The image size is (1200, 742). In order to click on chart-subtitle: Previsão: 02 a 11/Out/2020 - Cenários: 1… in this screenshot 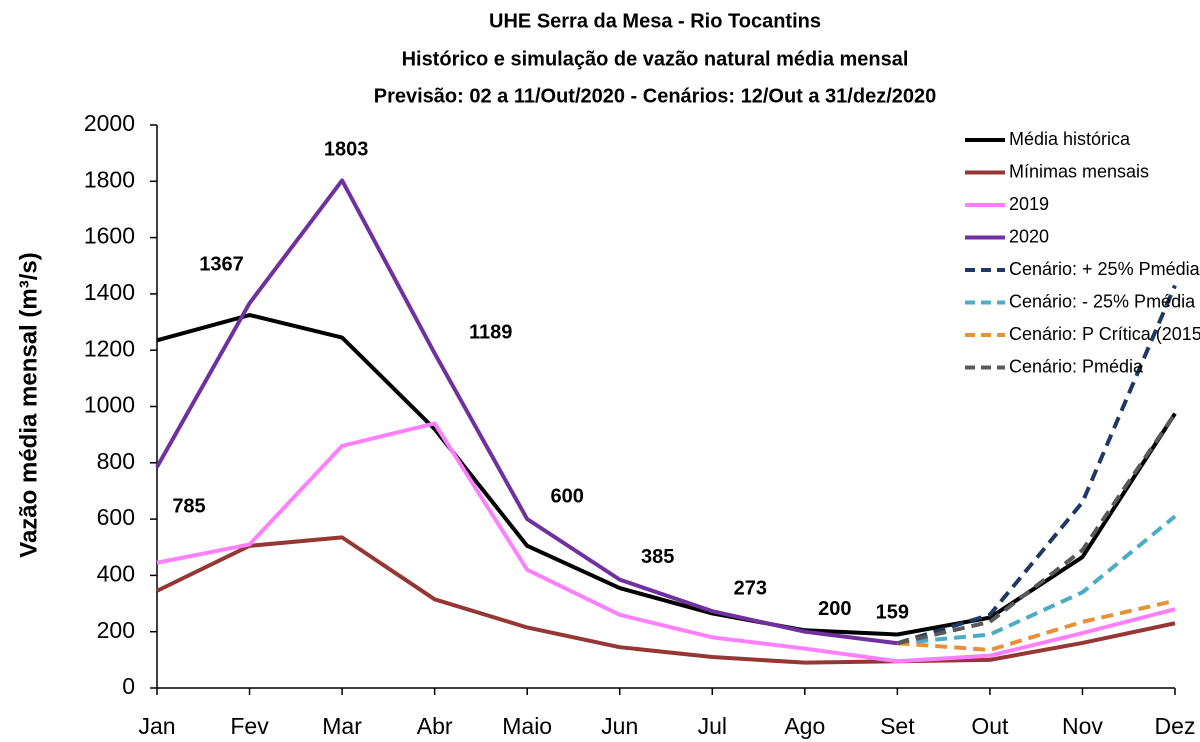, I will do `click(655, 96)`.